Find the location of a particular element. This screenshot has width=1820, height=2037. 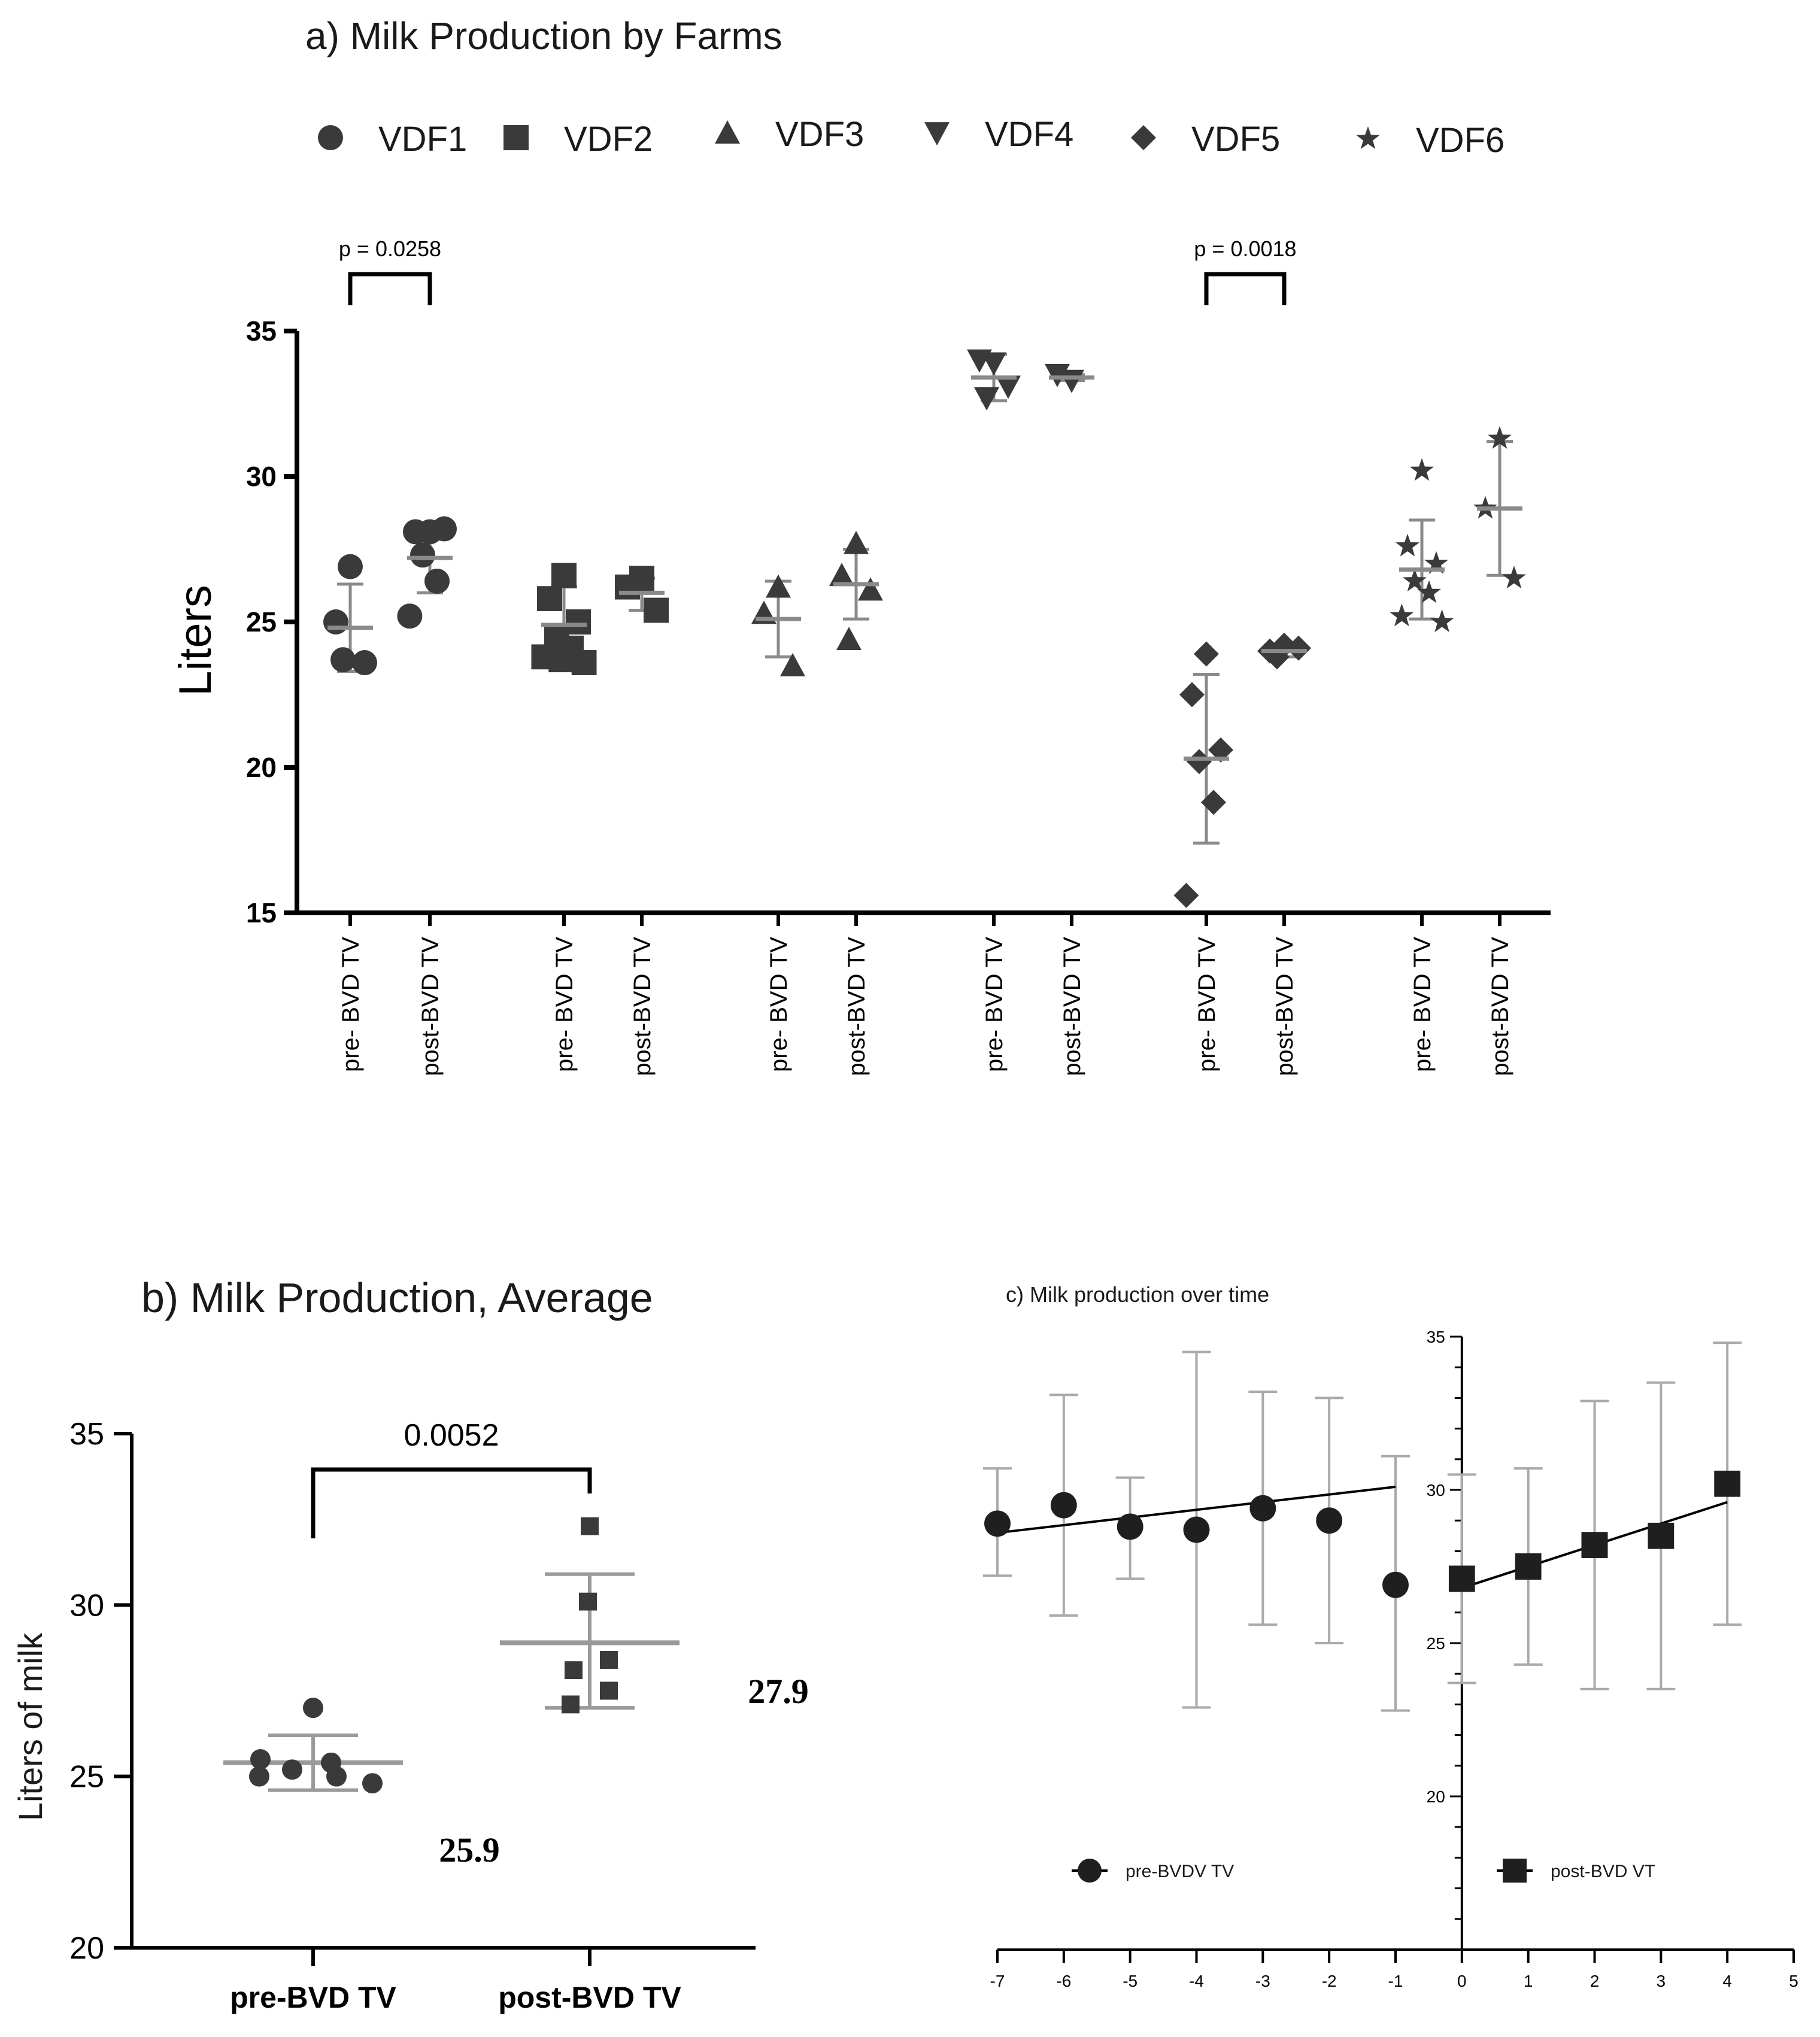

b-x-tick-label: post-BVD TV is located at coordinates (590, 1997).